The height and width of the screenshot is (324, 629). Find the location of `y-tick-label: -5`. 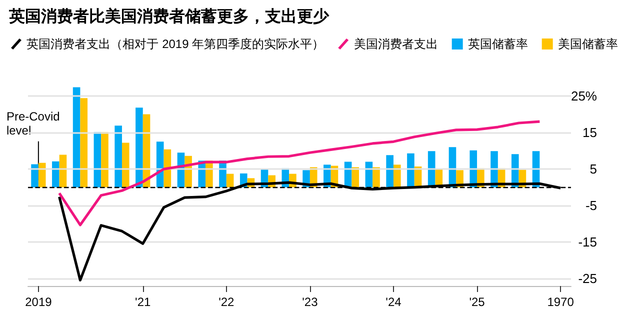

y-tick-label: -5 is located at coordinates (591, 206).